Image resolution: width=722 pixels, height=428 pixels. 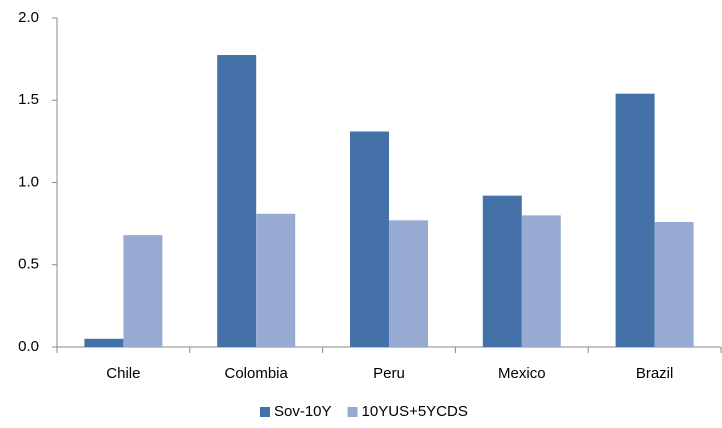 What do you see at coordinates (303, 411) in the screenshot?
I see `legend-label: Sov-10Y` at bounding box center [303, 411].